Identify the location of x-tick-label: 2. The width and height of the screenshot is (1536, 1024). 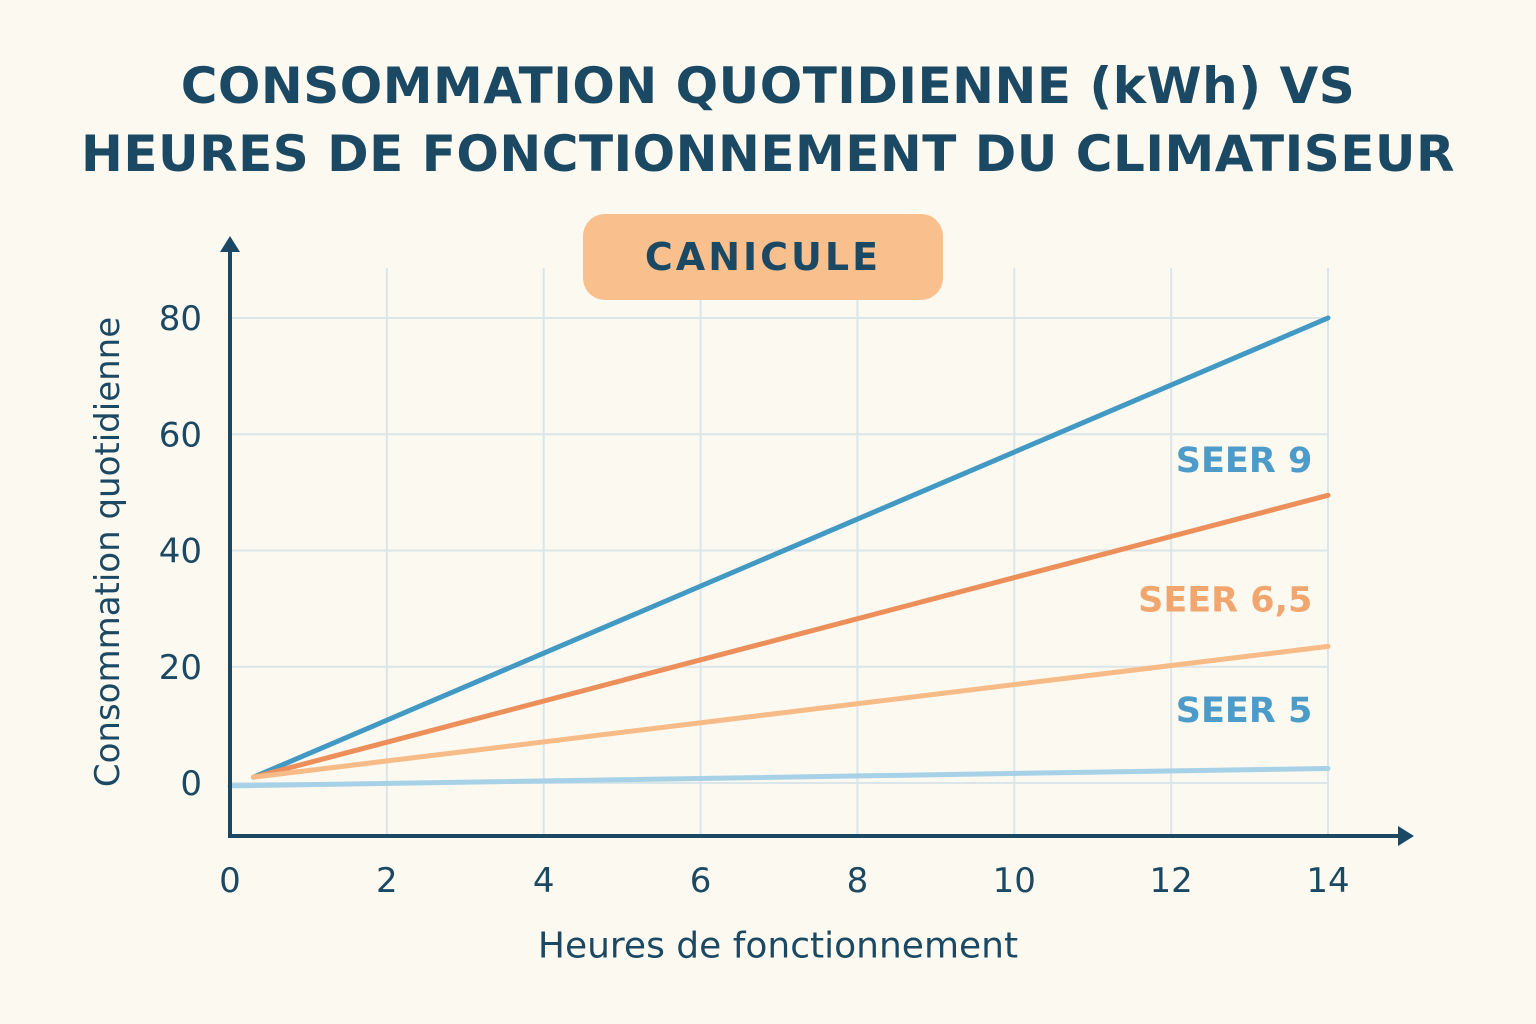
(387, 881).